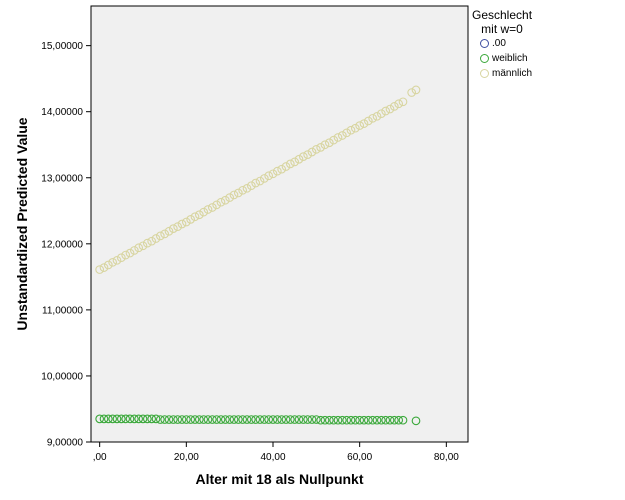 This screenshot has height=500, width=625. Describe the element at coordinates (100, 457) in the screenshot. I see `x-tick-label: ,00` at that location.